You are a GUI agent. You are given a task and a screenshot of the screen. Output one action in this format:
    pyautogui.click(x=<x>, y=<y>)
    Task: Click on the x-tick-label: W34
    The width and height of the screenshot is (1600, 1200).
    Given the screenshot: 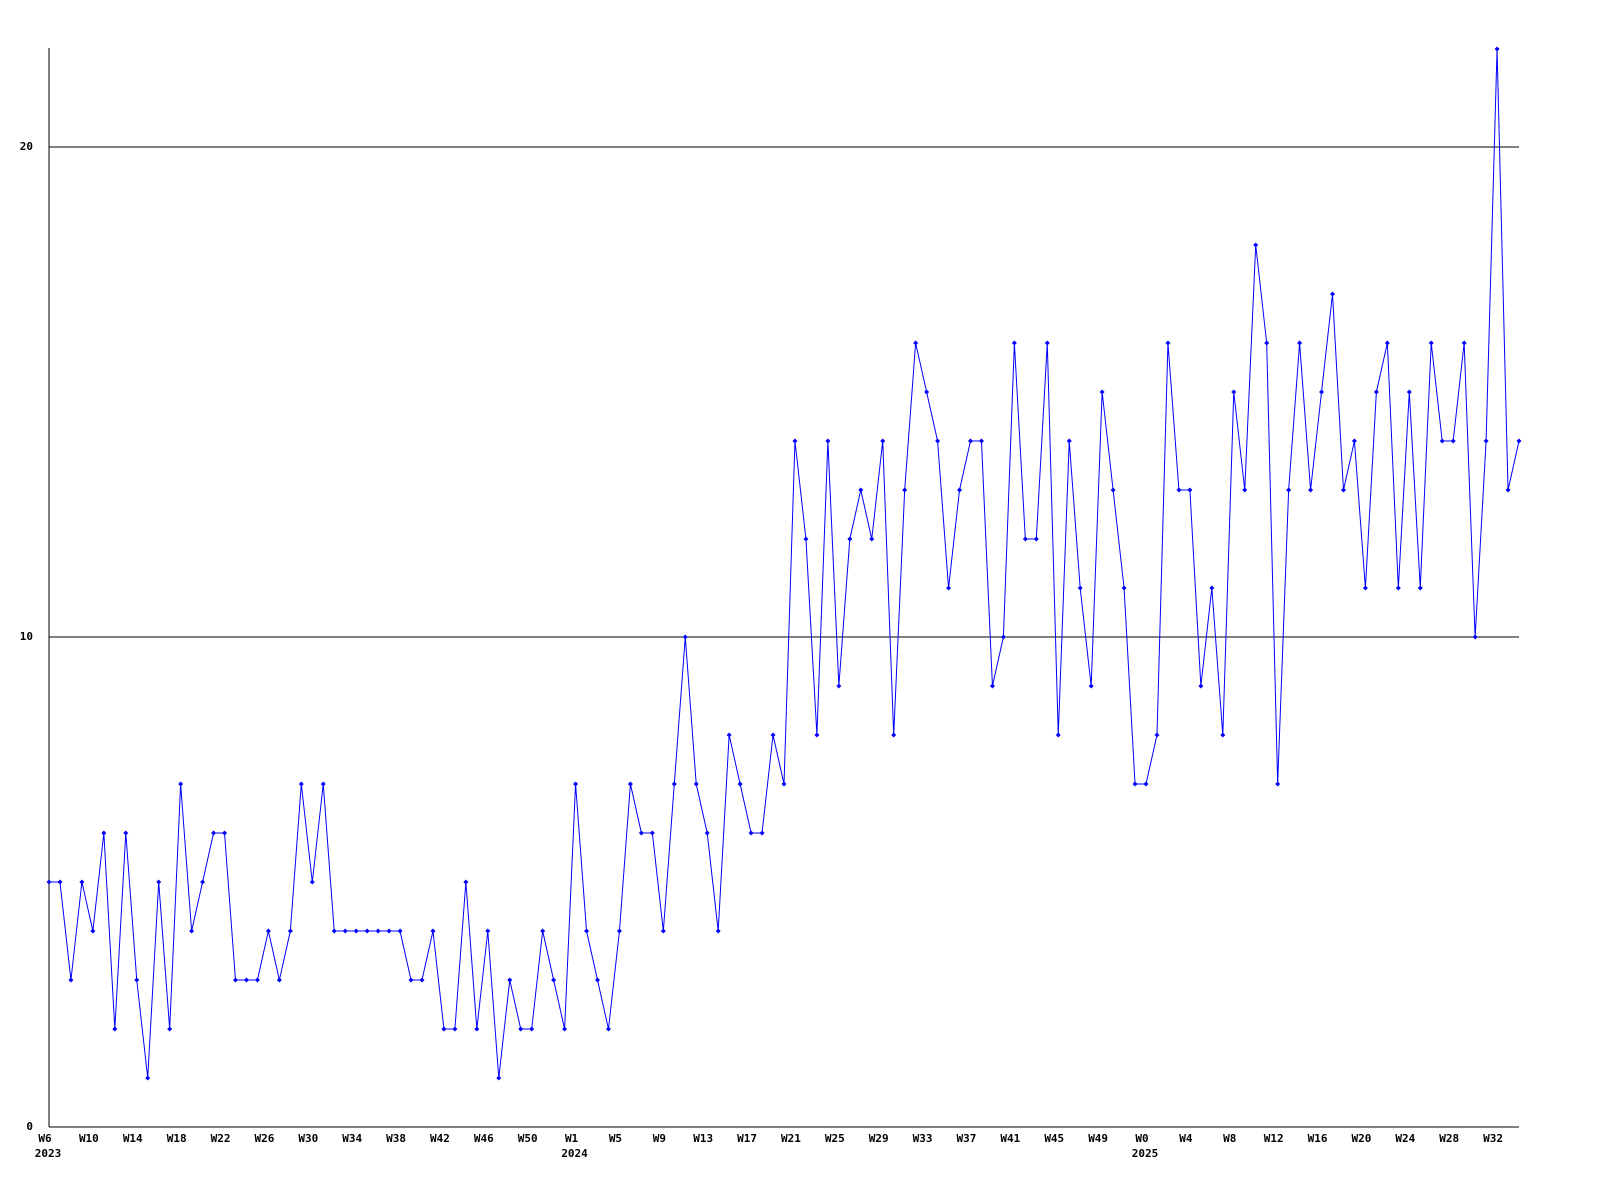 What is the action you would take?
    pyautogui.click(x=352, y=1138)
    